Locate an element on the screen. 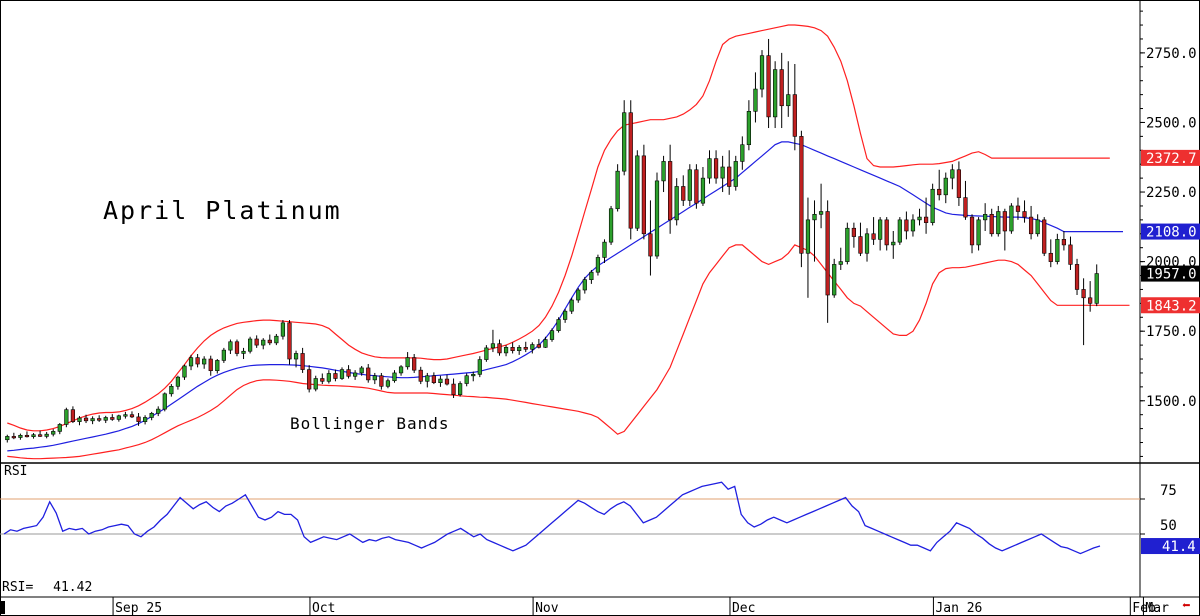  rsi-tick-label: 50 is located at coordinates (1168, 526).